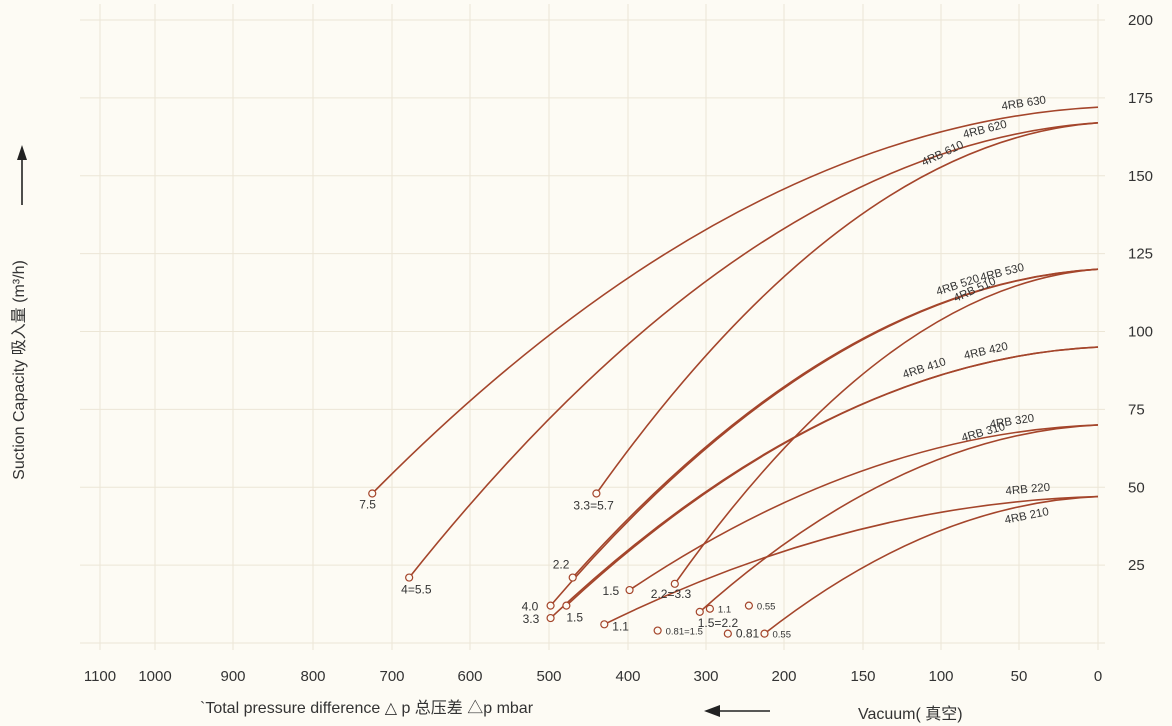 The height and width of the screenshot is (726, 1172). I want to click on x-axis-title-right: Vacuum( 真空), so click(910, 714).